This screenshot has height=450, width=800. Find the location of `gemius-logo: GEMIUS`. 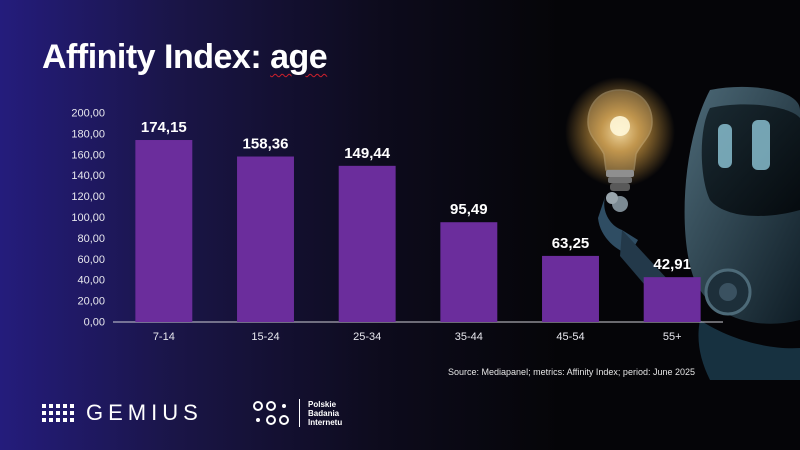

gemius-logo: GEMIUS is located at coordinates (122, 413).